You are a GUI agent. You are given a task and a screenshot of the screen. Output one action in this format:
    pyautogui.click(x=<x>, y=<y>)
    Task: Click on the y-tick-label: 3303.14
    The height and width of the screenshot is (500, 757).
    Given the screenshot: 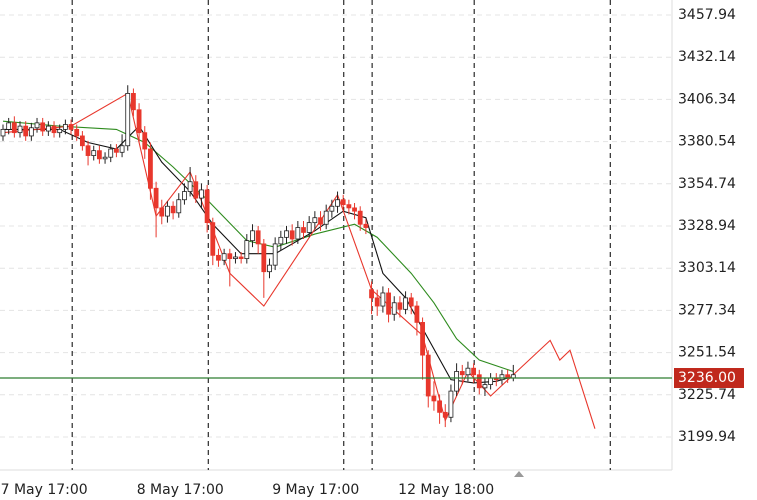 What is the action you would take?
    pyautogui.click(x=707, y=268)
    